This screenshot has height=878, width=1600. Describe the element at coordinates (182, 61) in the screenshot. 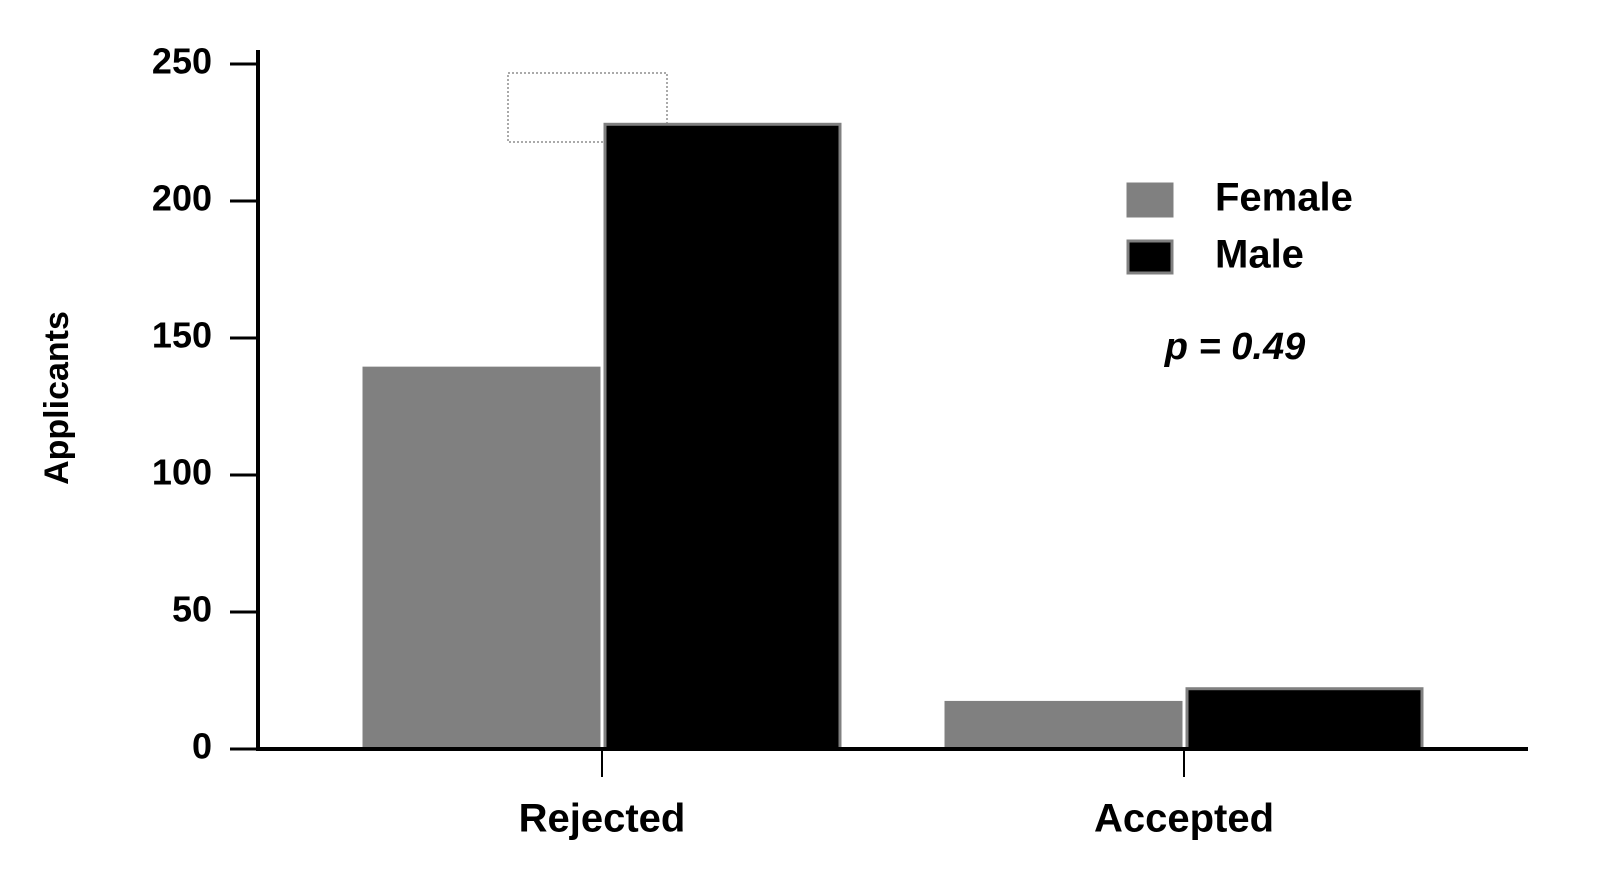

I see `y-tick-label: 250` at that location.